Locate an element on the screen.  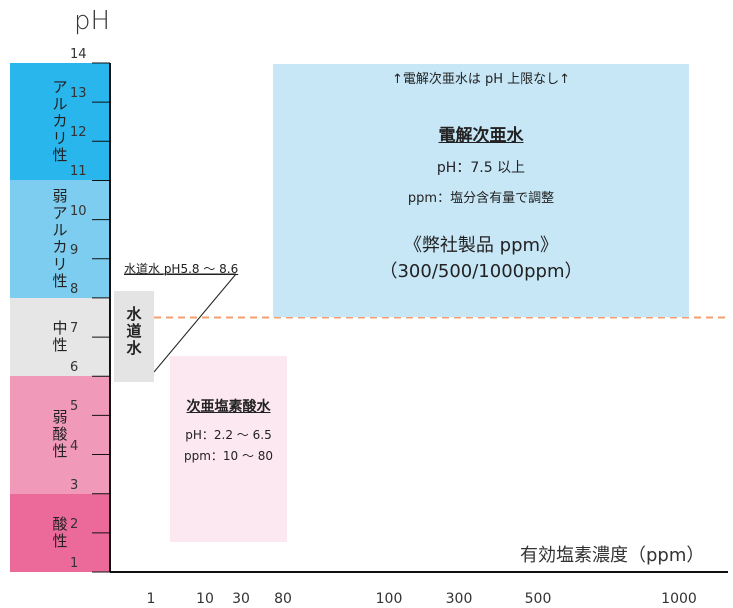
y-tick-label: 13 is located at coordinates (78, 94).